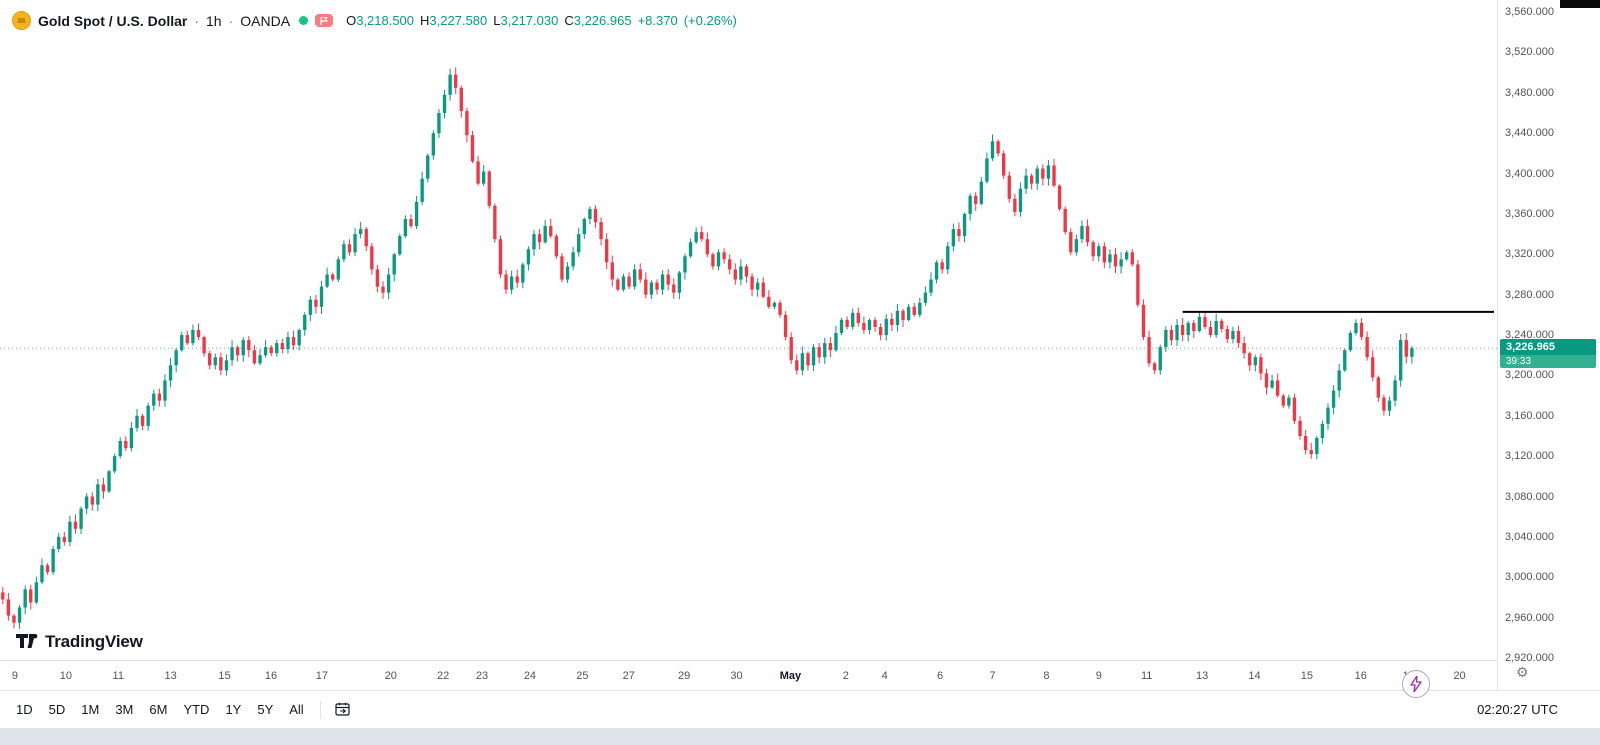 This screenshot has height=745, width=1600. I want to click on time-axis-label: 24, so click(530, 676).